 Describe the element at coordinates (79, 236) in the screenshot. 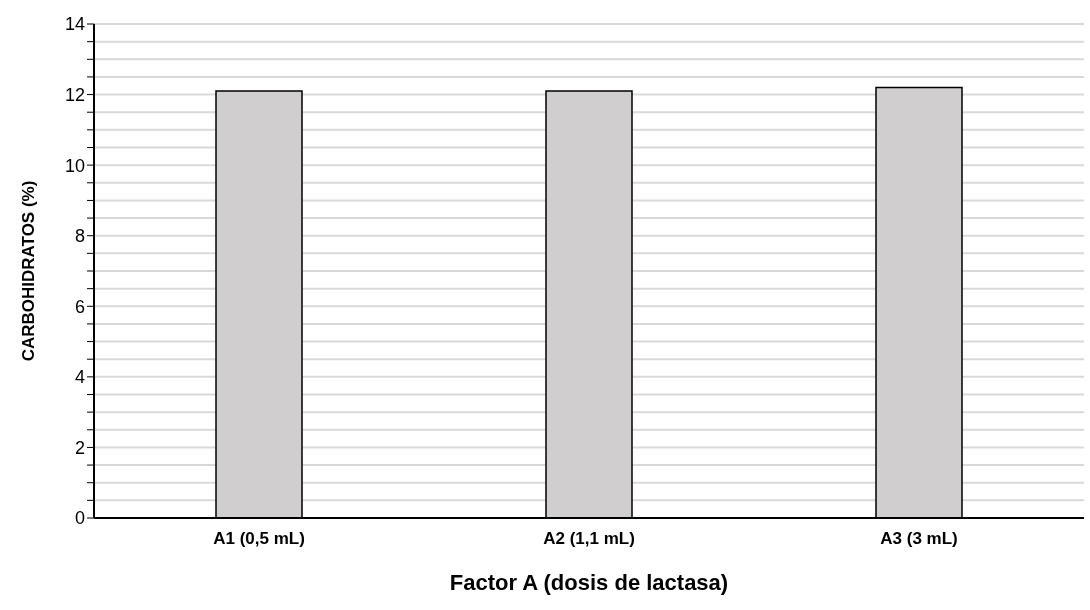

I see `y-tick-label: 8` at that location.